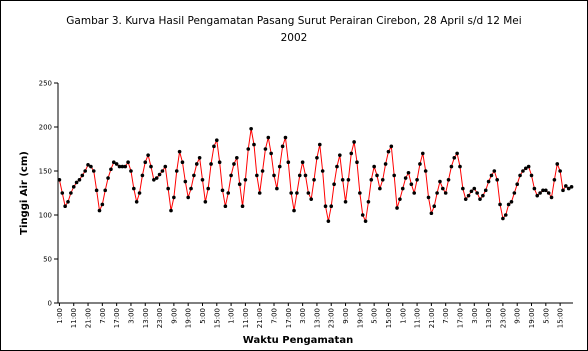 The height and width of the screenshot is (351, 588). I want to click on x-tick-label: 13:00, so click(146, 318).